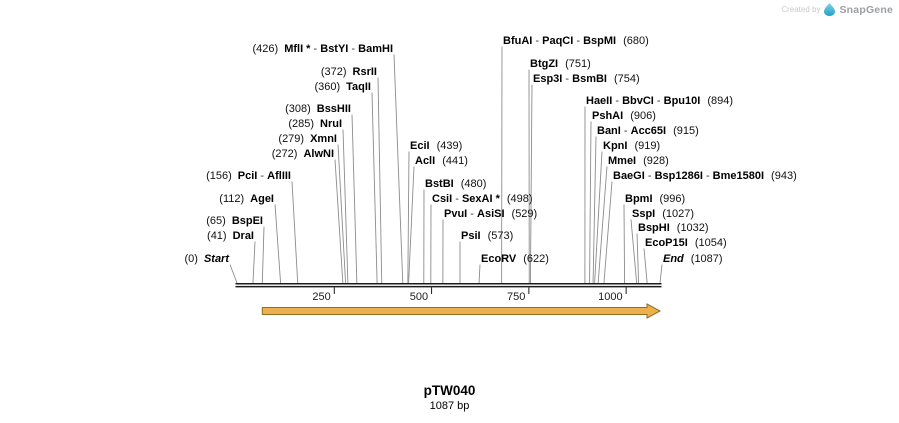 The height and width of the screenshot is (423, 899). Describe the element at coordinates (801, 9) in the screenshot. I see `watermark-created-by: Created by` at that location.